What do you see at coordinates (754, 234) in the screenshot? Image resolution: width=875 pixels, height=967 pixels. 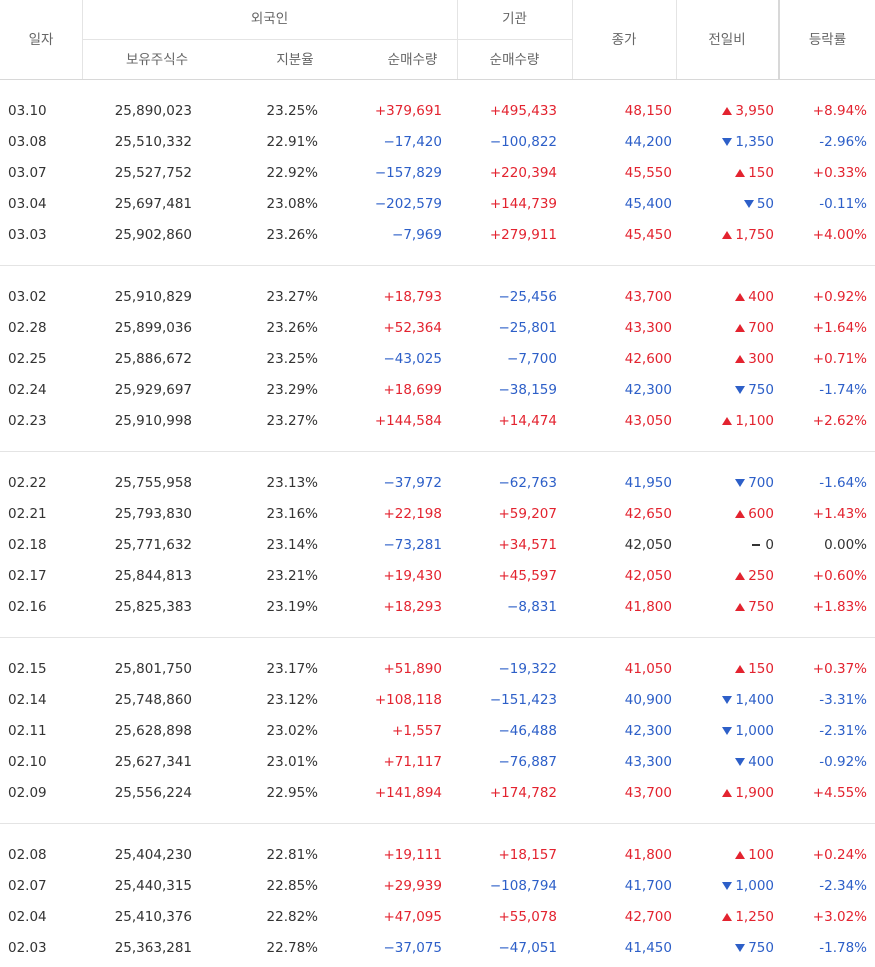 I see `change-cell: 1,750` at bounding box center [754, 234].